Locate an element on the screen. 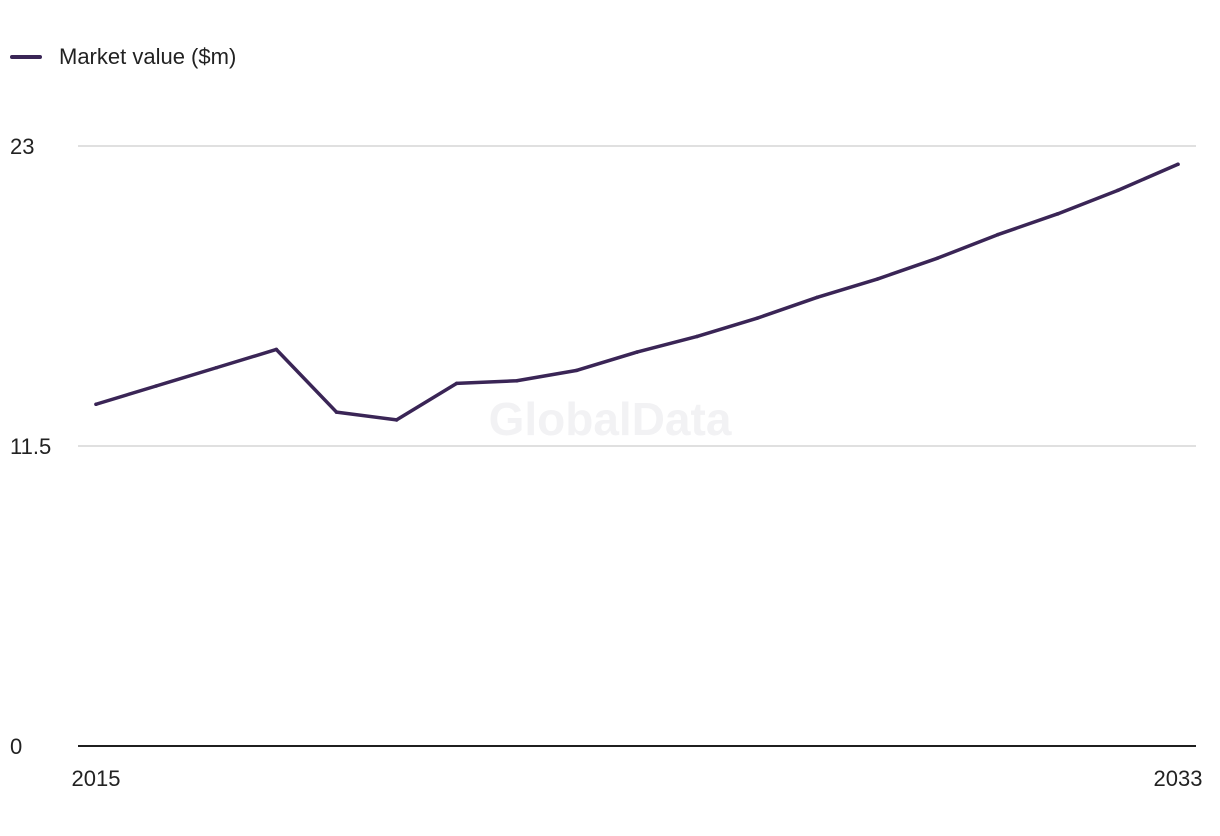  y-tick-label: 0 is located at coordinates (16, 746).